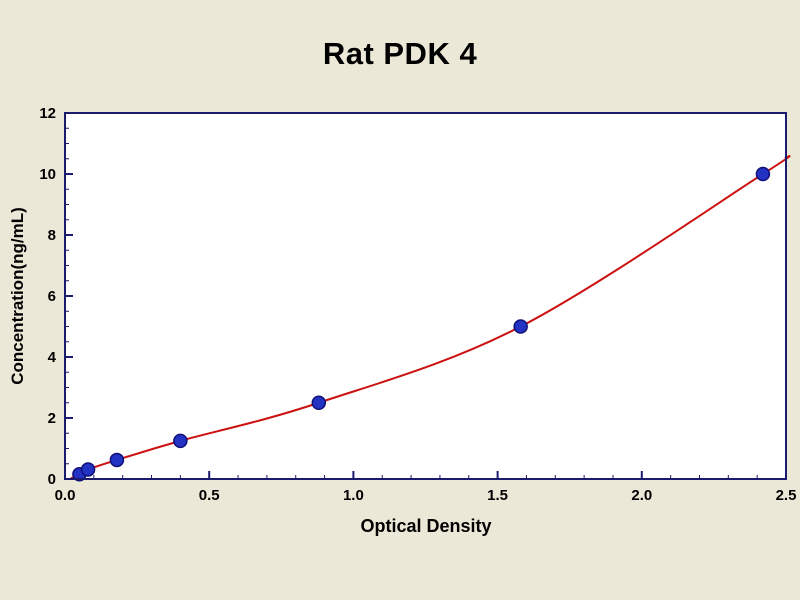 The height and width of the screenshot is (600, 800). Describe the element at coordinates (400, 53) in the screenshot. I see `chart-title: Rat PDK 4` at that location.